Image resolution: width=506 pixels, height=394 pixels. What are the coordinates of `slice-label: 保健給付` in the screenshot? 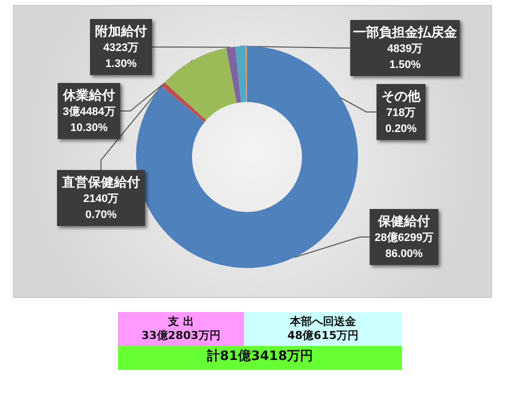 It's located at (403, 221).